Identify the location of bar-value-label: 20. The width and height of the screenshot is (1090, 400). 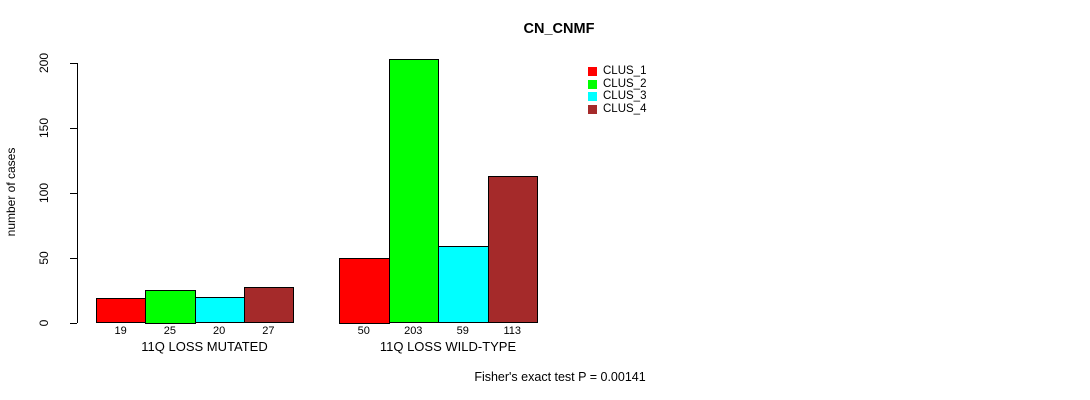
(219, 330).